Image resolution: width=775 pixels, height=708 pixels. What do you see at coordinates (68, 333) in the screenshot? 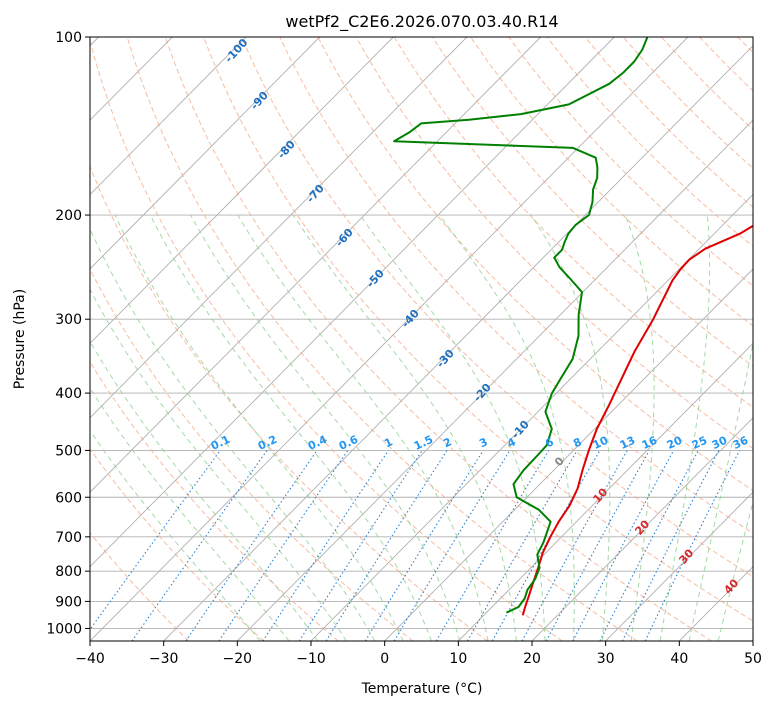
I see `y-axis: 100 200 300 400 500 600 700 800 900 1000` at bounding box center [68, 333].